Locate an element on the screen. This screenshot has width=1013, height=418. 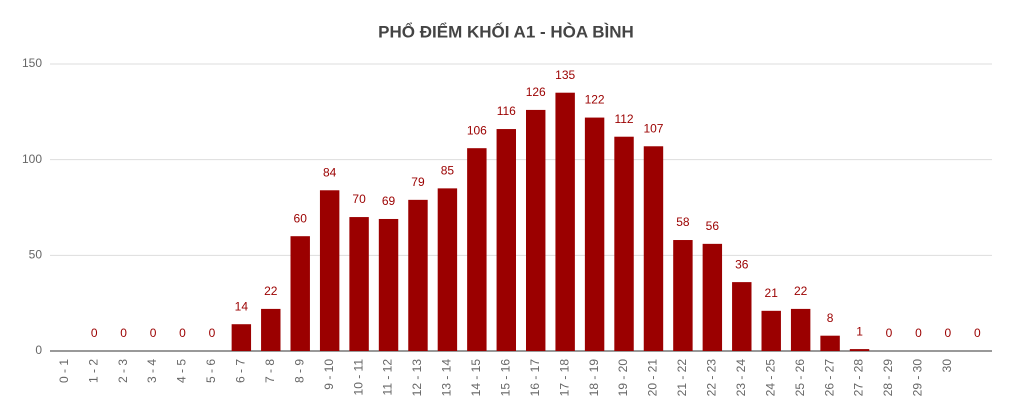
y-tick-label: 0 is located at coordinates (38, 350).